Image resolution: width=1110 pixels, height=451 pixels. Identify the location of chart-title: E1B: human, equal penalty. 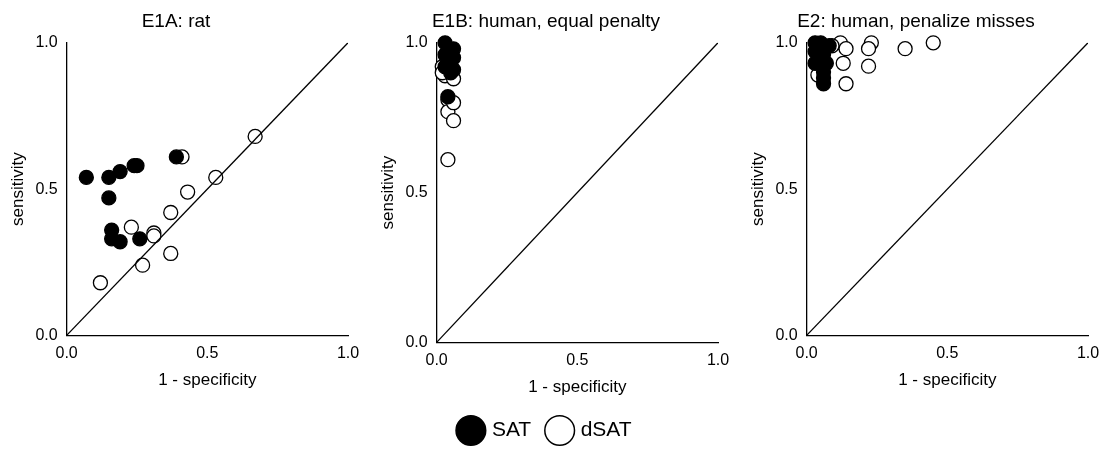
(546, 20).